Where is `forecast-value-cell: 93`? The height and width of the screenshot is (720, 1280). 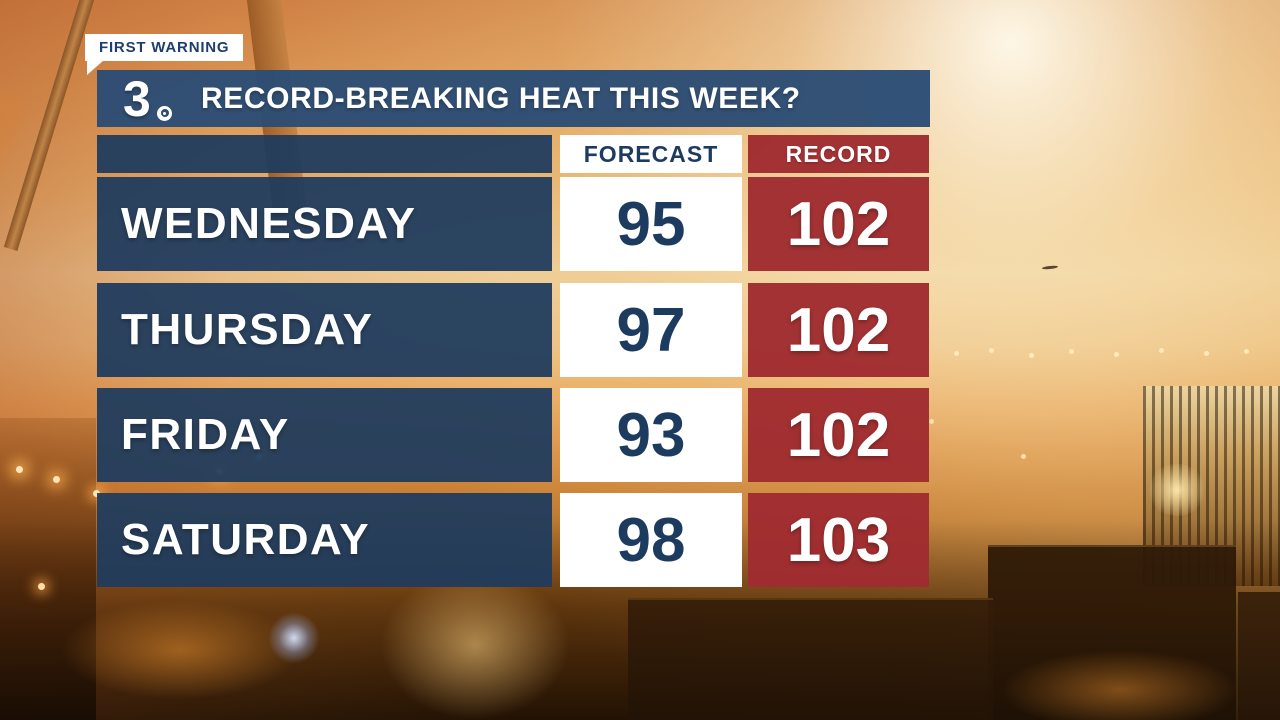
forecast-value-cell: 93 is located at coordinates (651, 435).